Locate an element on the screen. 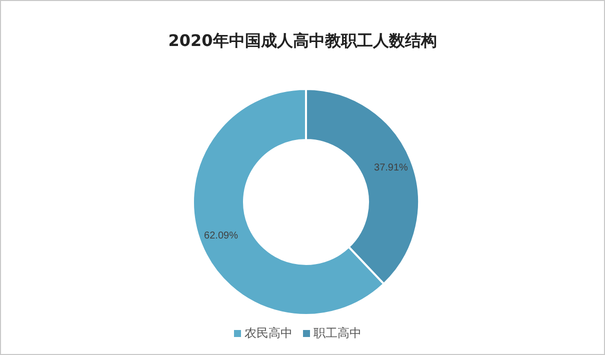 The height and width of the screenshot is (355, 605). legend-label: 农民高中 is located at coordinates (268, 333).